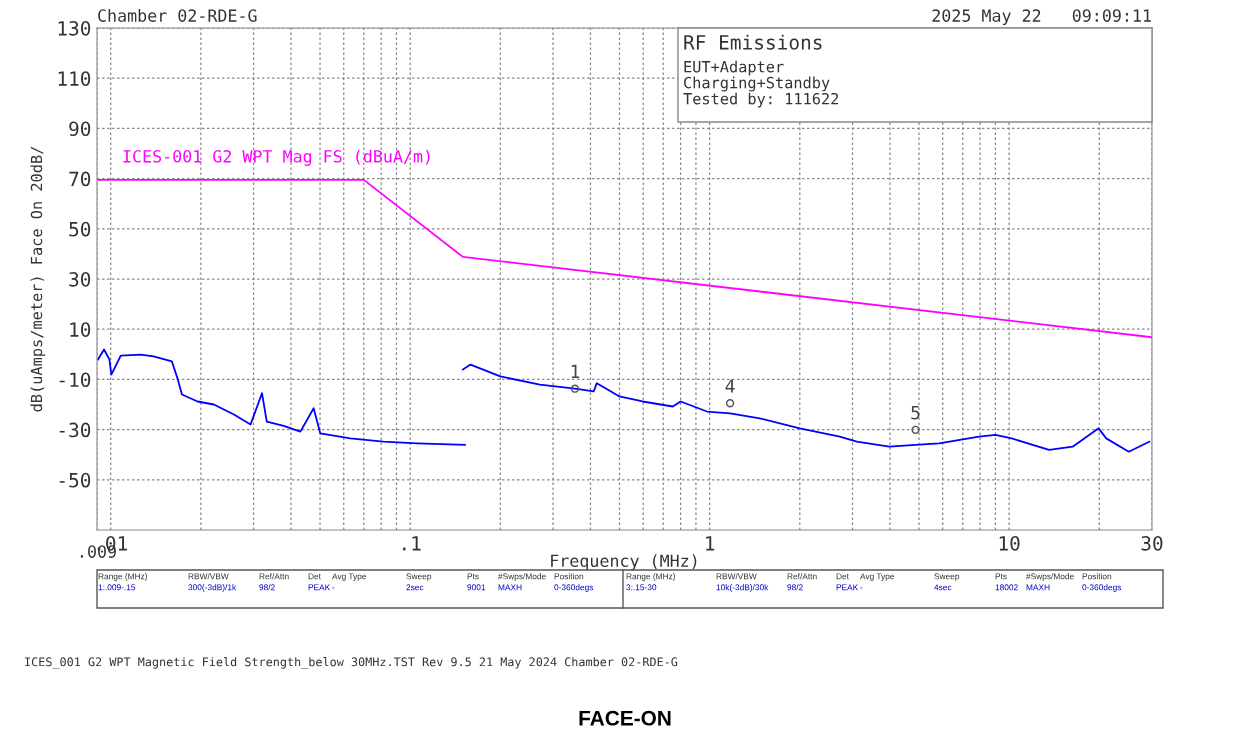  What do you see at coordinates (80, 179) in the screenshot?
I see `y-tick-label: 70` at bounding box center [80, 179].